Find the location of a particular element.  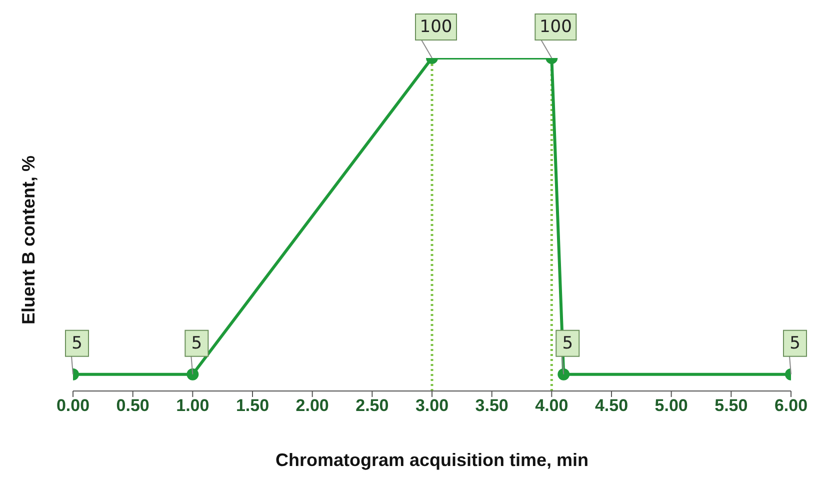

x-tick-label: 2.00 is located at coordinates (312, 406).